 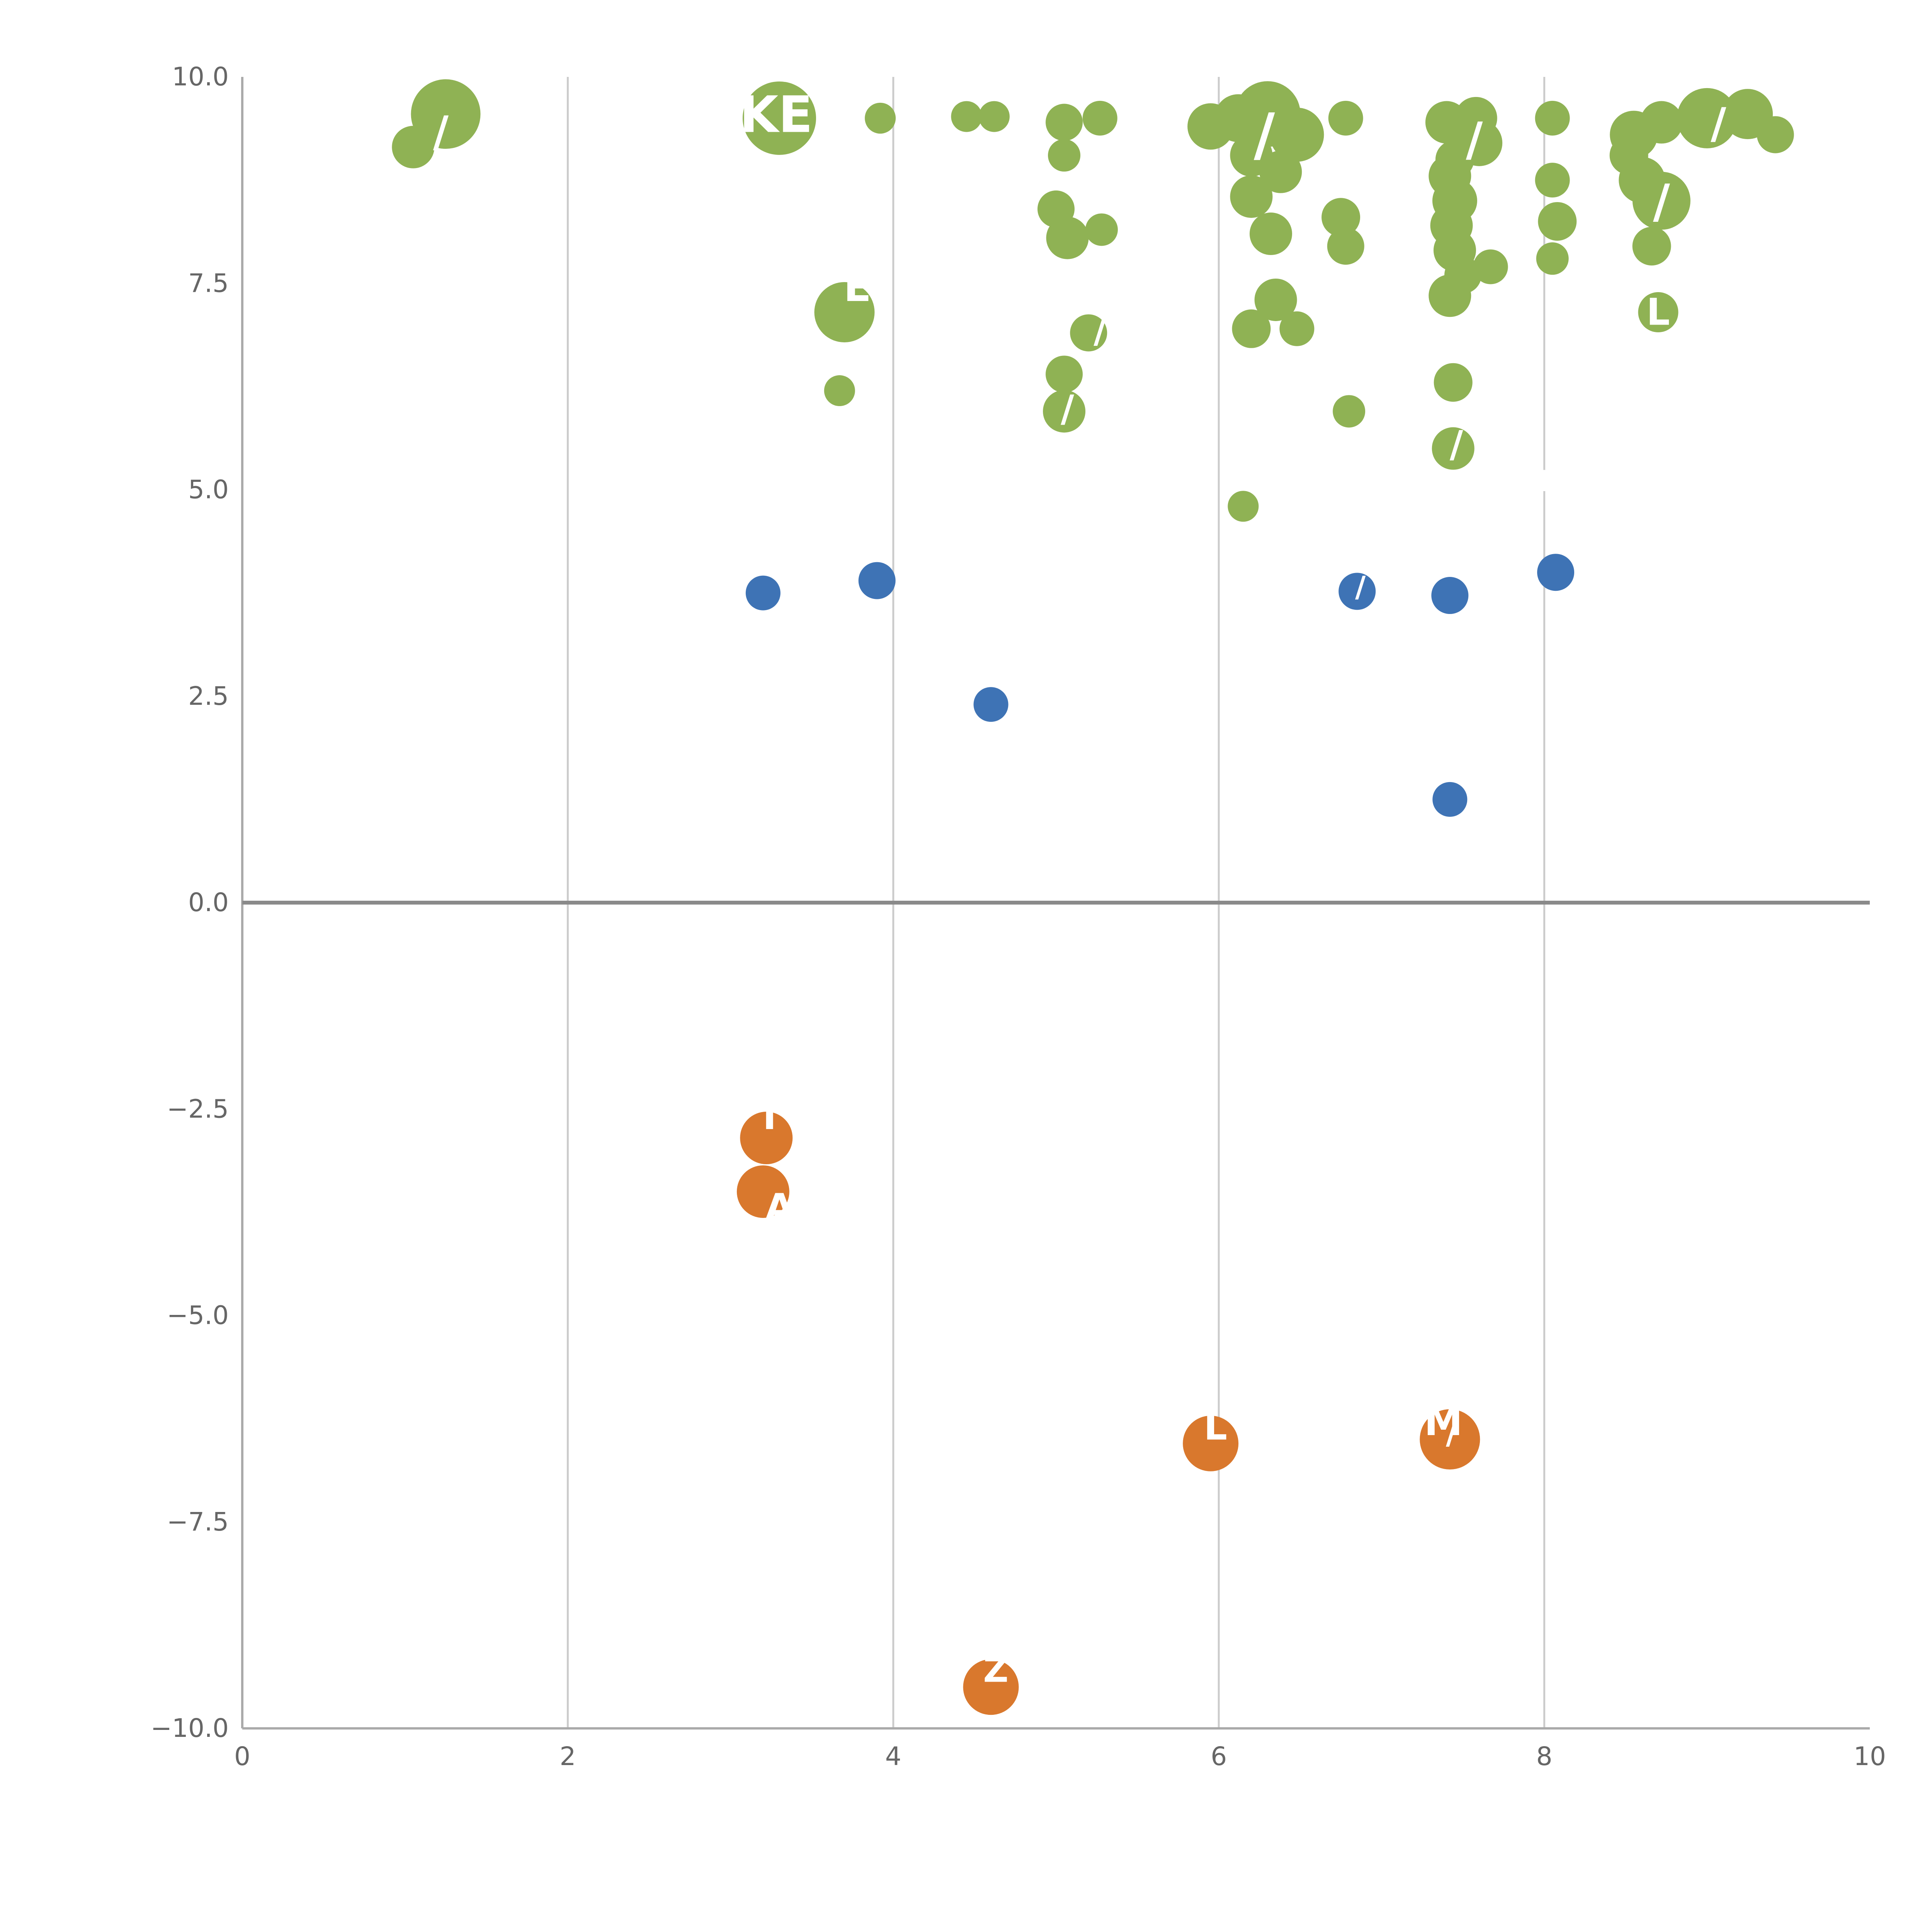 What do you see at coordinates (198, 1109) in the screenshot?
I see `y-tick-label: −2.5` at bounding box center [198, 1109].